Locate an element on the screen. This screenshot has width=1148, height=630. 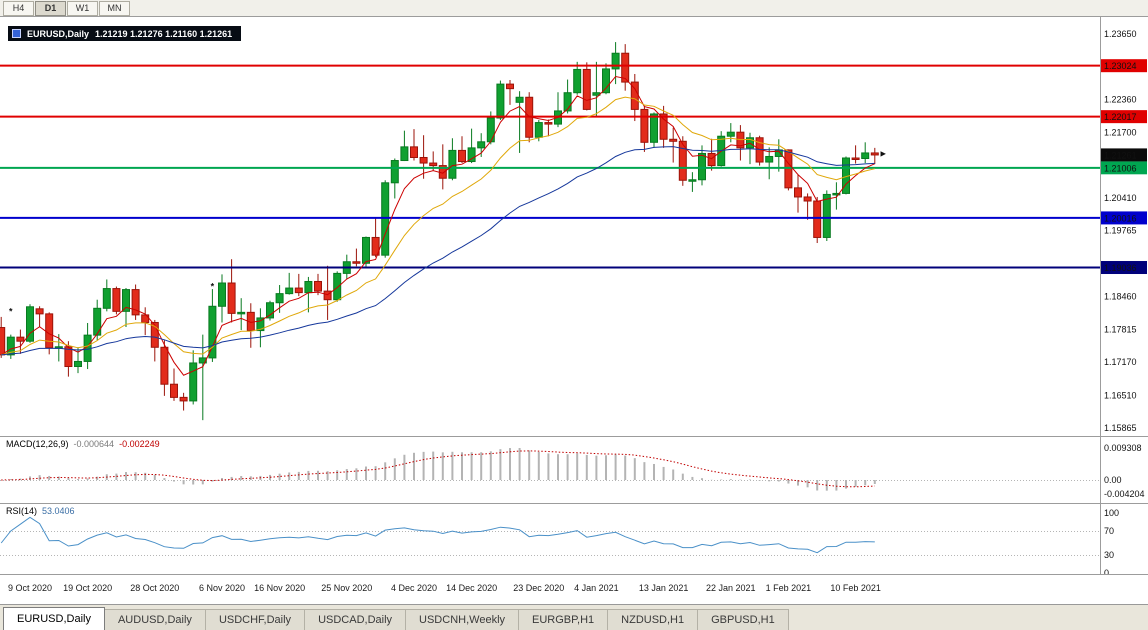
price-axis-tick: 1.18460 is located at coordinates (1120, 297).